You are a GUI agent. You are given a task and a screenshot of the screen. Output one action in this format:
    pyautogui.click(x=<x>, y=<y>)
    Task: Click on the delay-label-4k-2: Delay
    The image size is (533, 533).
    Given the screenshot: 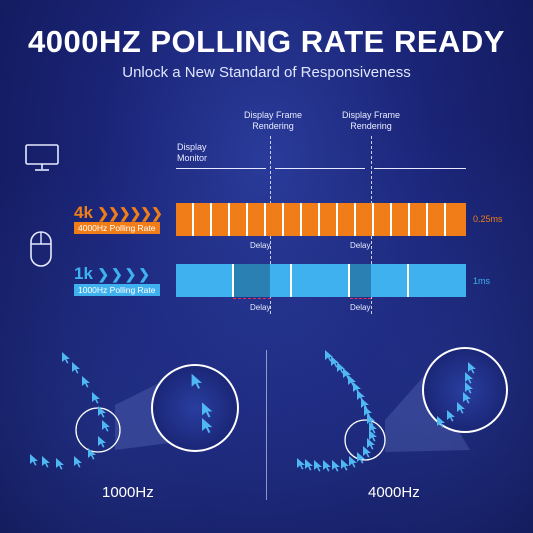 What is the action you would take?
    pyautogui.click(x=360, y=245)
    